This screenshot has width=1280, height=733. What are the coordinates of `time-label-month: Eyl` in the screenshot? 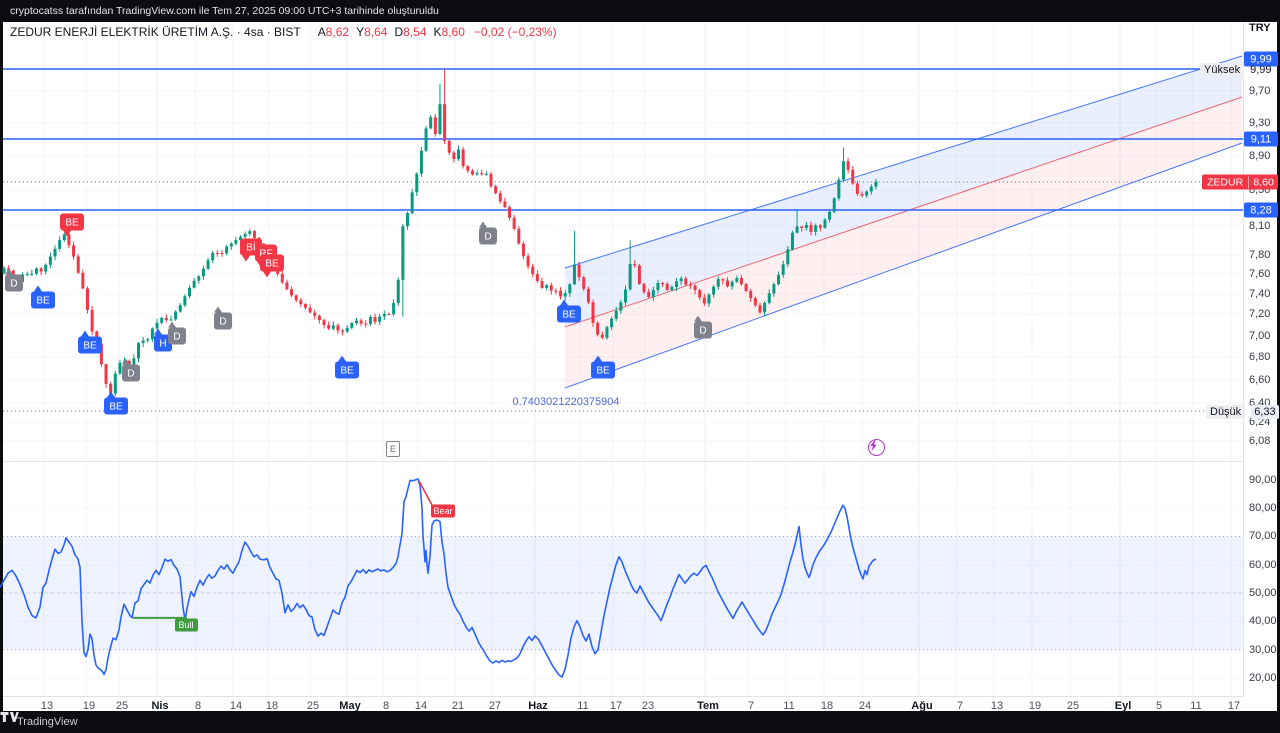 It's located at (1123, 706).